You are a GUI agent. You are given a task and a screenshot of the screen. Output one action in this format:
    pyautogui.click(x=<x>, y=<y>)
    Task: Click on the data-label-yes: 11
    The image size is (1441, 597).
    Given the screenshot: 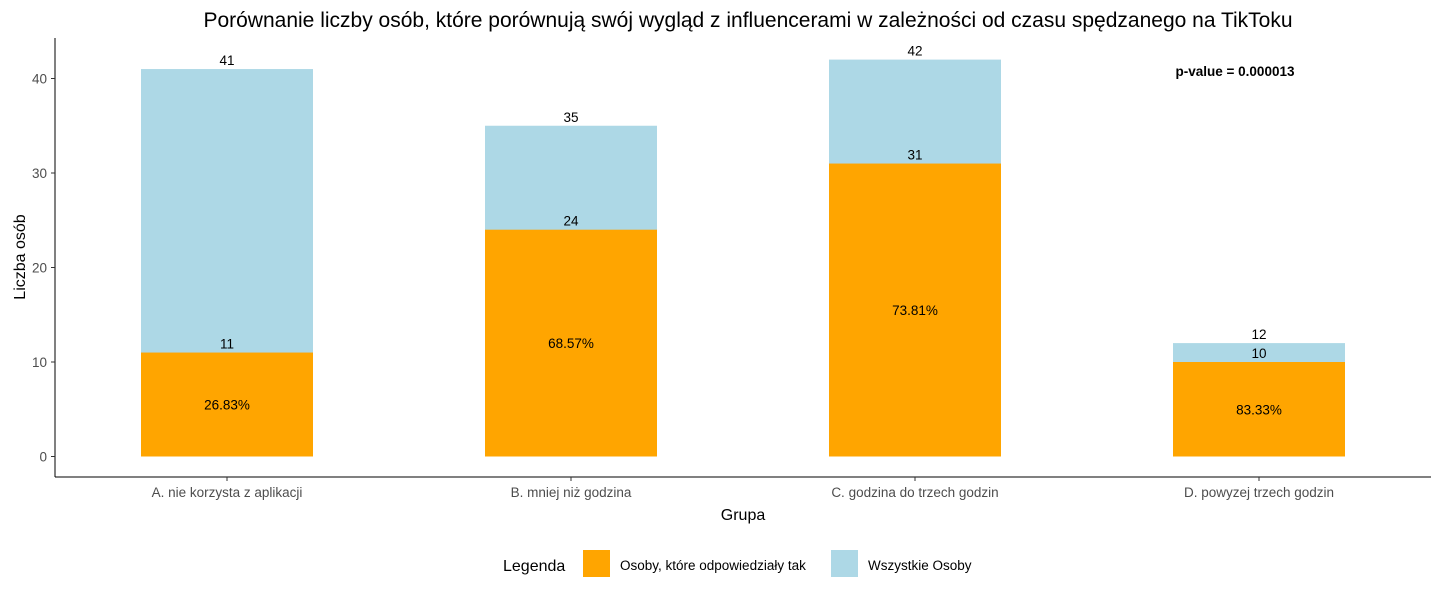 What is the action you would take?
    pyautogui.click(x=227, y=344)
    